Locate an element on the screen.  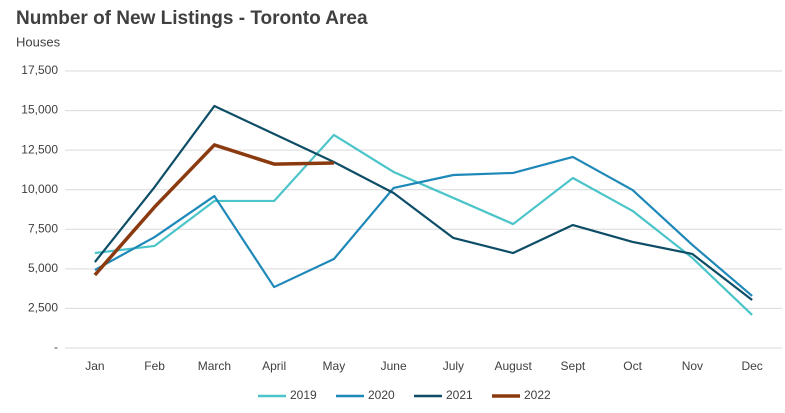
chart-subtitle: Houses is located at coordinates (38, 41).